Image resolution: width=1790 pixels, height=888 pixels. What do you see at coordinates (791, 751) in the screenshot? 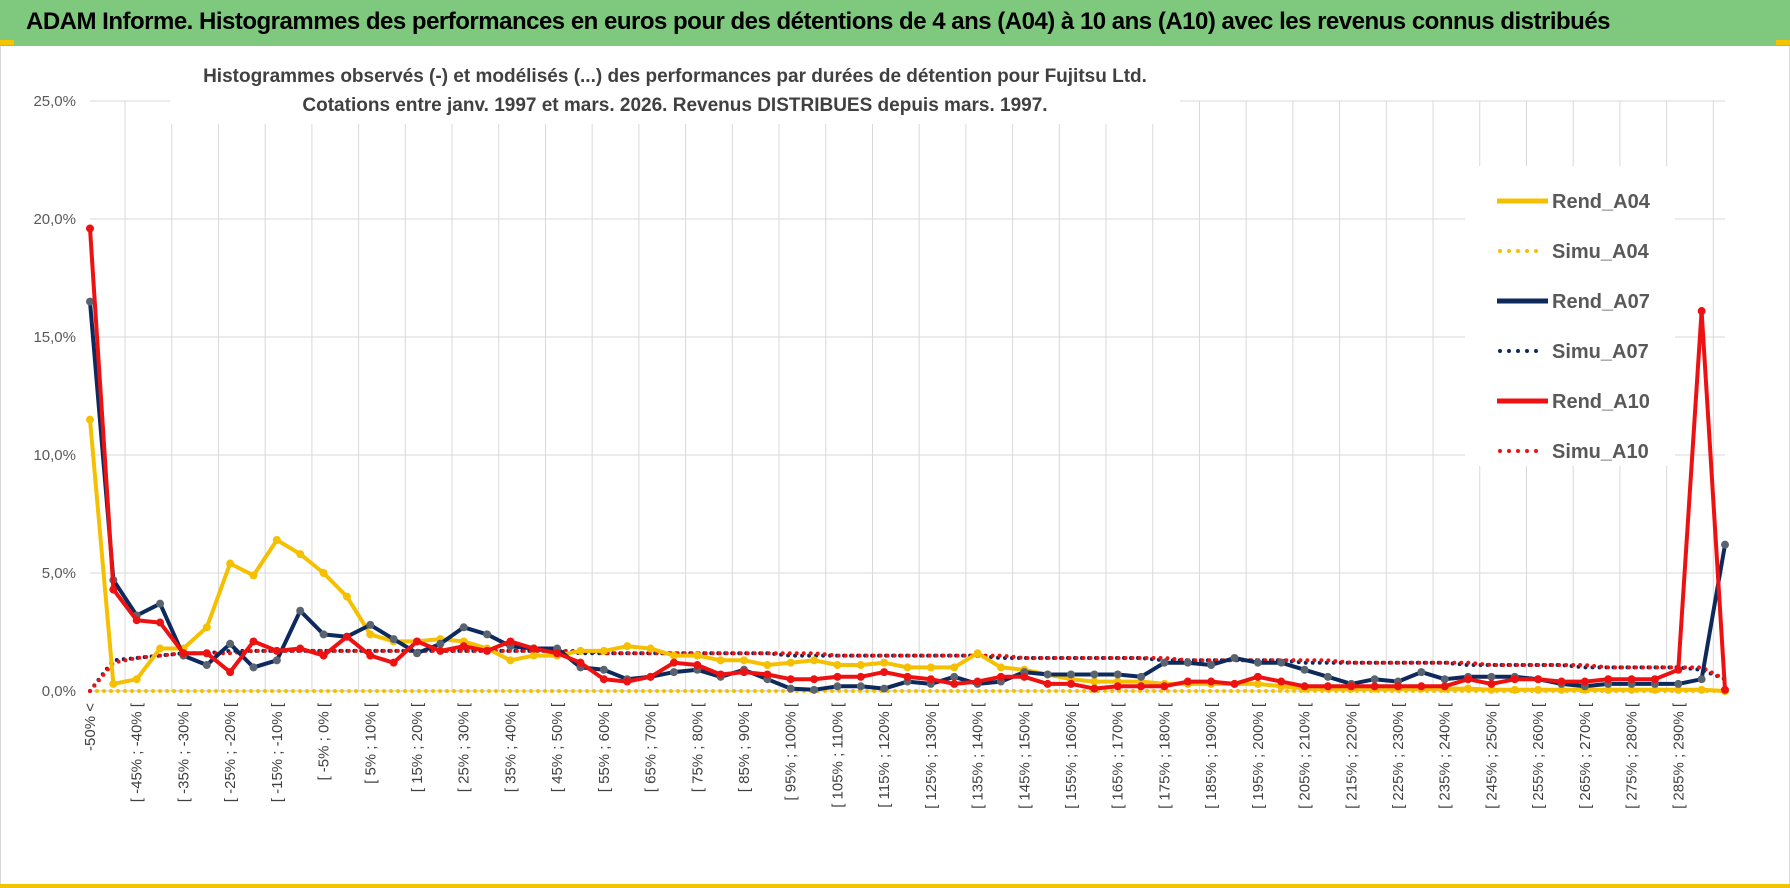
I see `x-tick-label: [ 95% ; 100% [` at bounding box center [791, 751].